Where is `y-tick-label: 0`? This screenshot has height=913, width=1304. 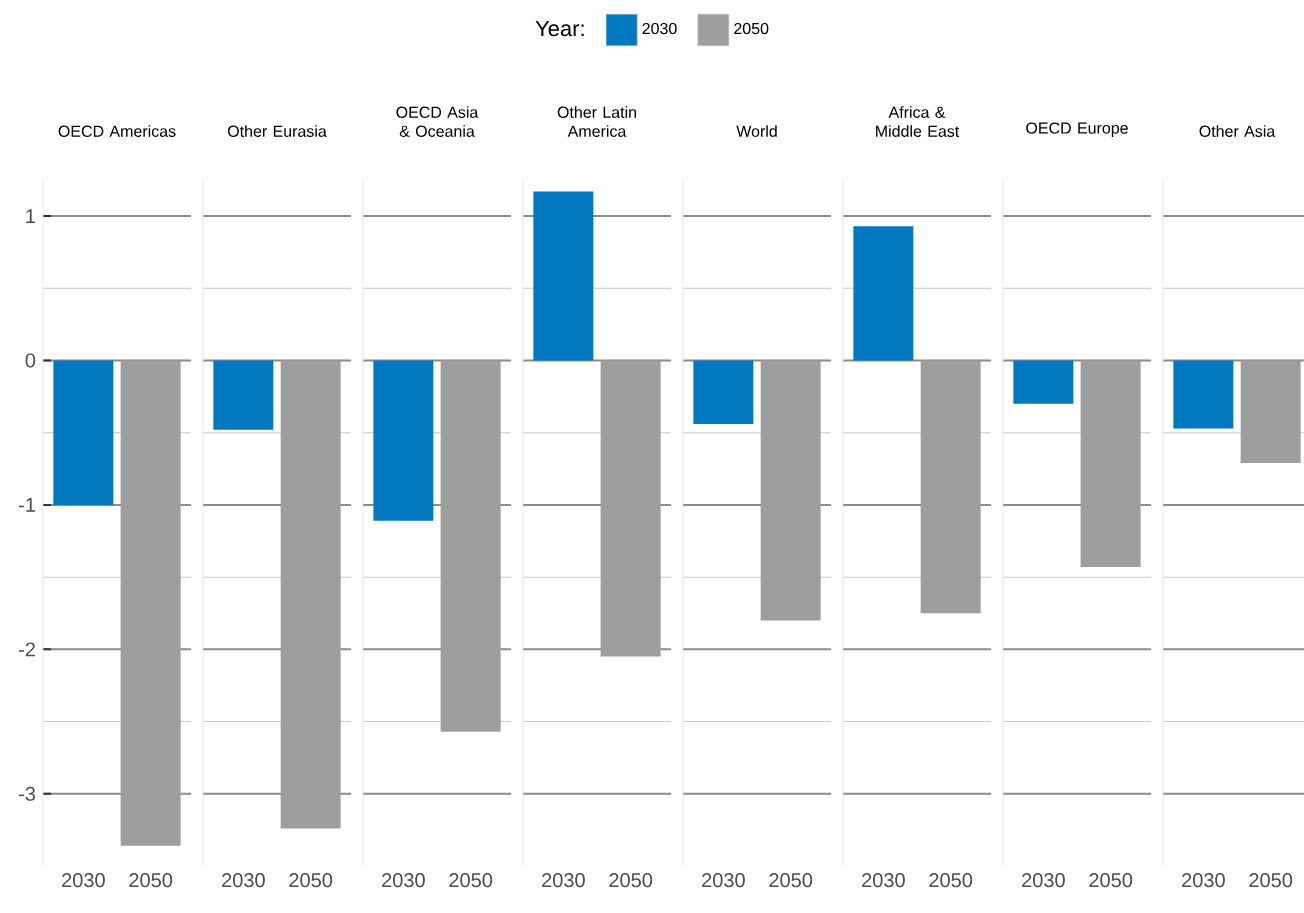
y-tick-label: 0 is located at coordinates (30, 360).